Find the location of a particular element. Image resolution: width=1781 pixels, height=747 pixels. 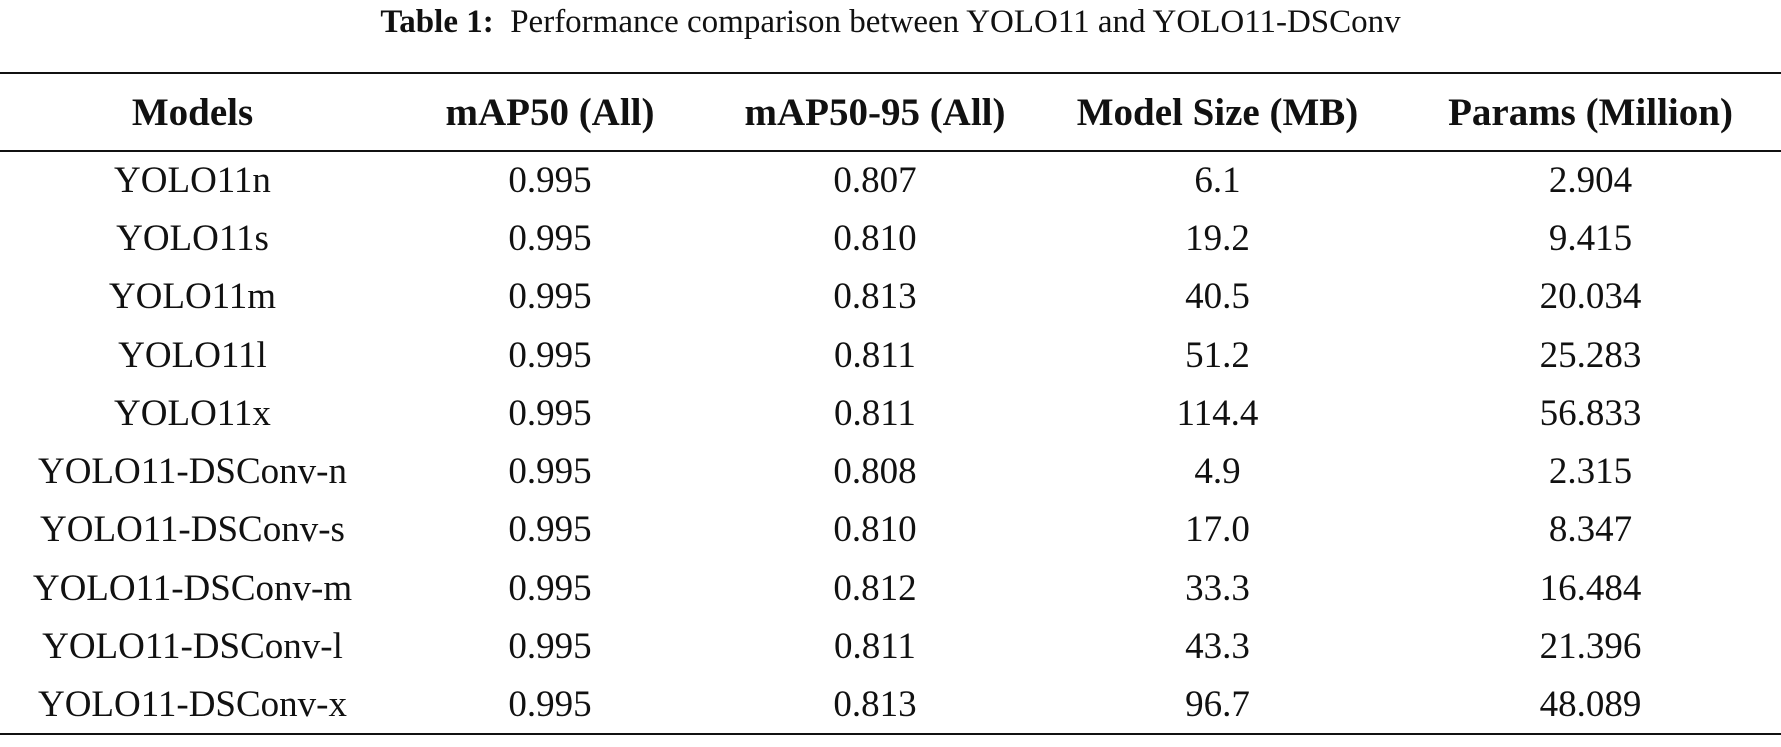

table-row: YOLO11n 0.995 0.807 6.1 2.904 is located at coordinates (890, 180).